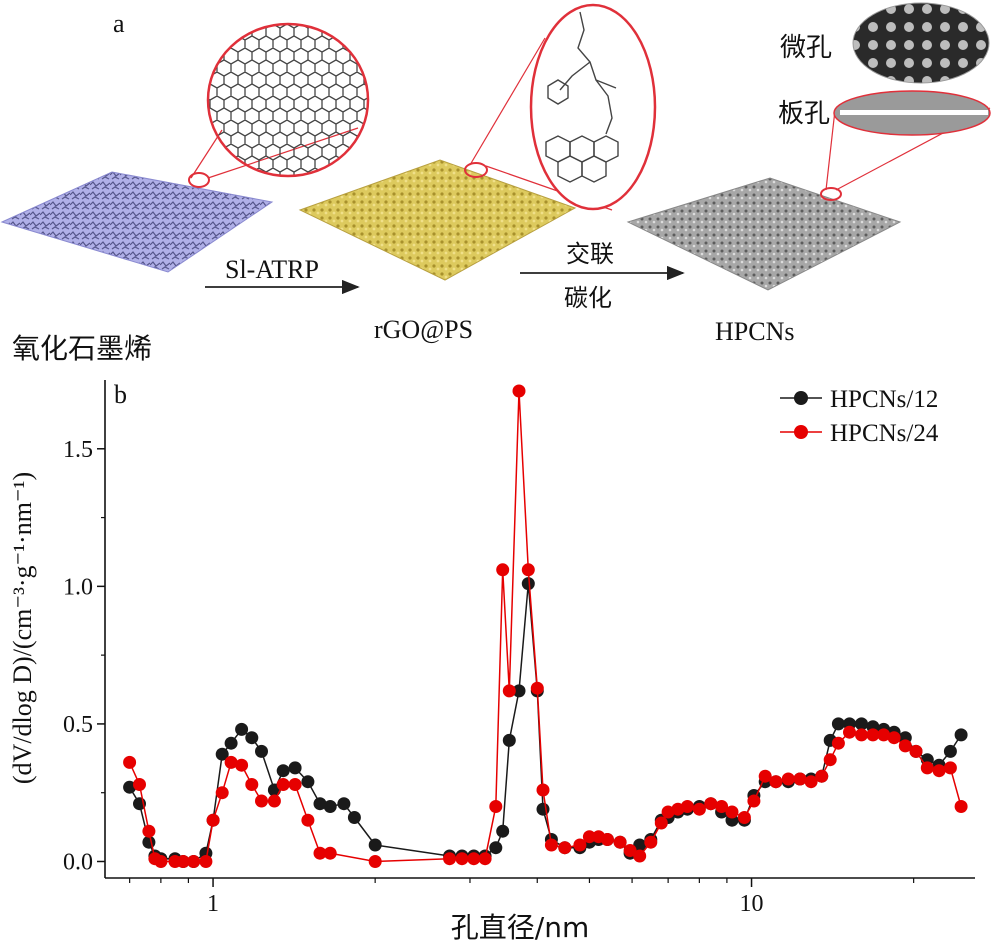 This screenshot has height=945, width=1000. I want to click on magnifier-2-line-left, so click(507, 101).